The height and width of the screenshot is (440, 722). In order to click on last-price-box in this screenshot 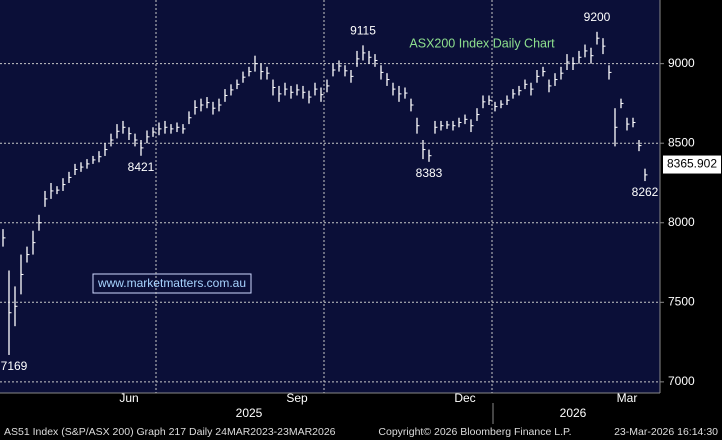, I will do `click(692, 164)`.